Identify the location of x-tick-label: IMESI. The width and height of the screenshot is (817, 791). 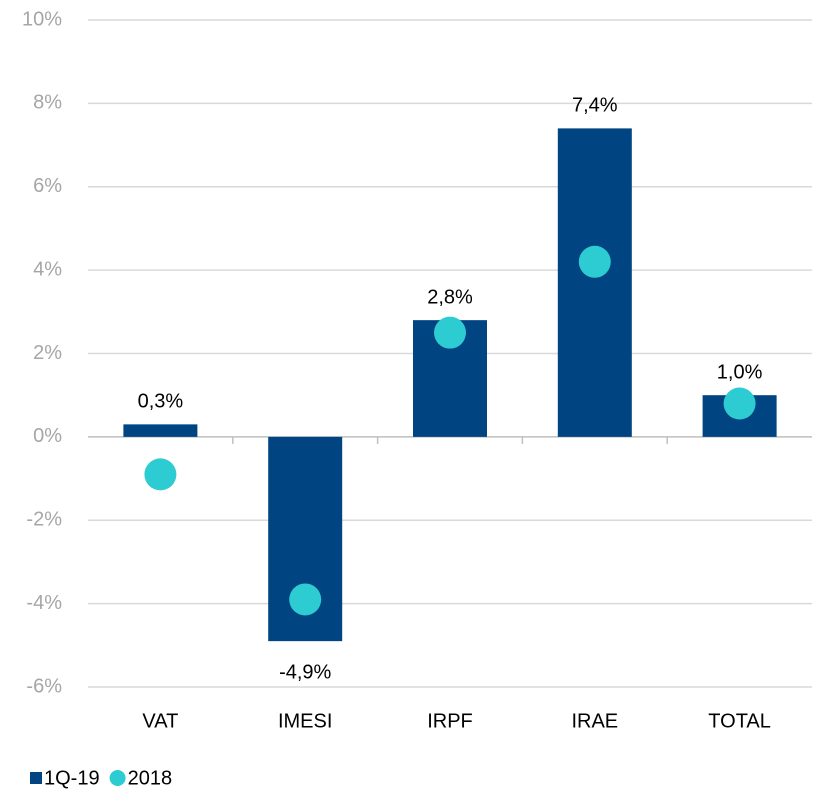
(305, 721).